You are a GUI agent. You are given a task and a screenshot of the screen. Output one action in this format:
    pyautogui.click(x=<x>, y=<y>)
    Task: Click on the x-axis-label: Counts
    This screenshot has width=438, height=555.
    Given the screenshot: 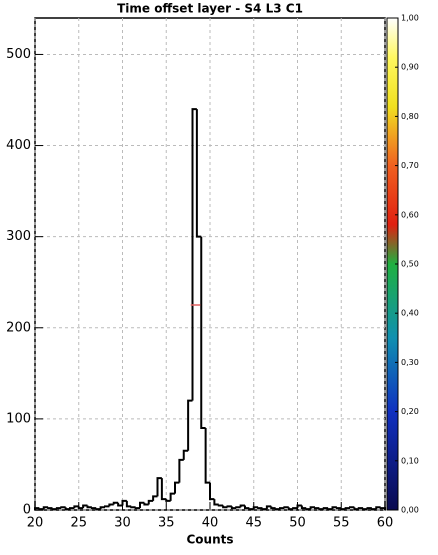 What is the action you would take?
    pyautogui.click(x=209, y=540)
    